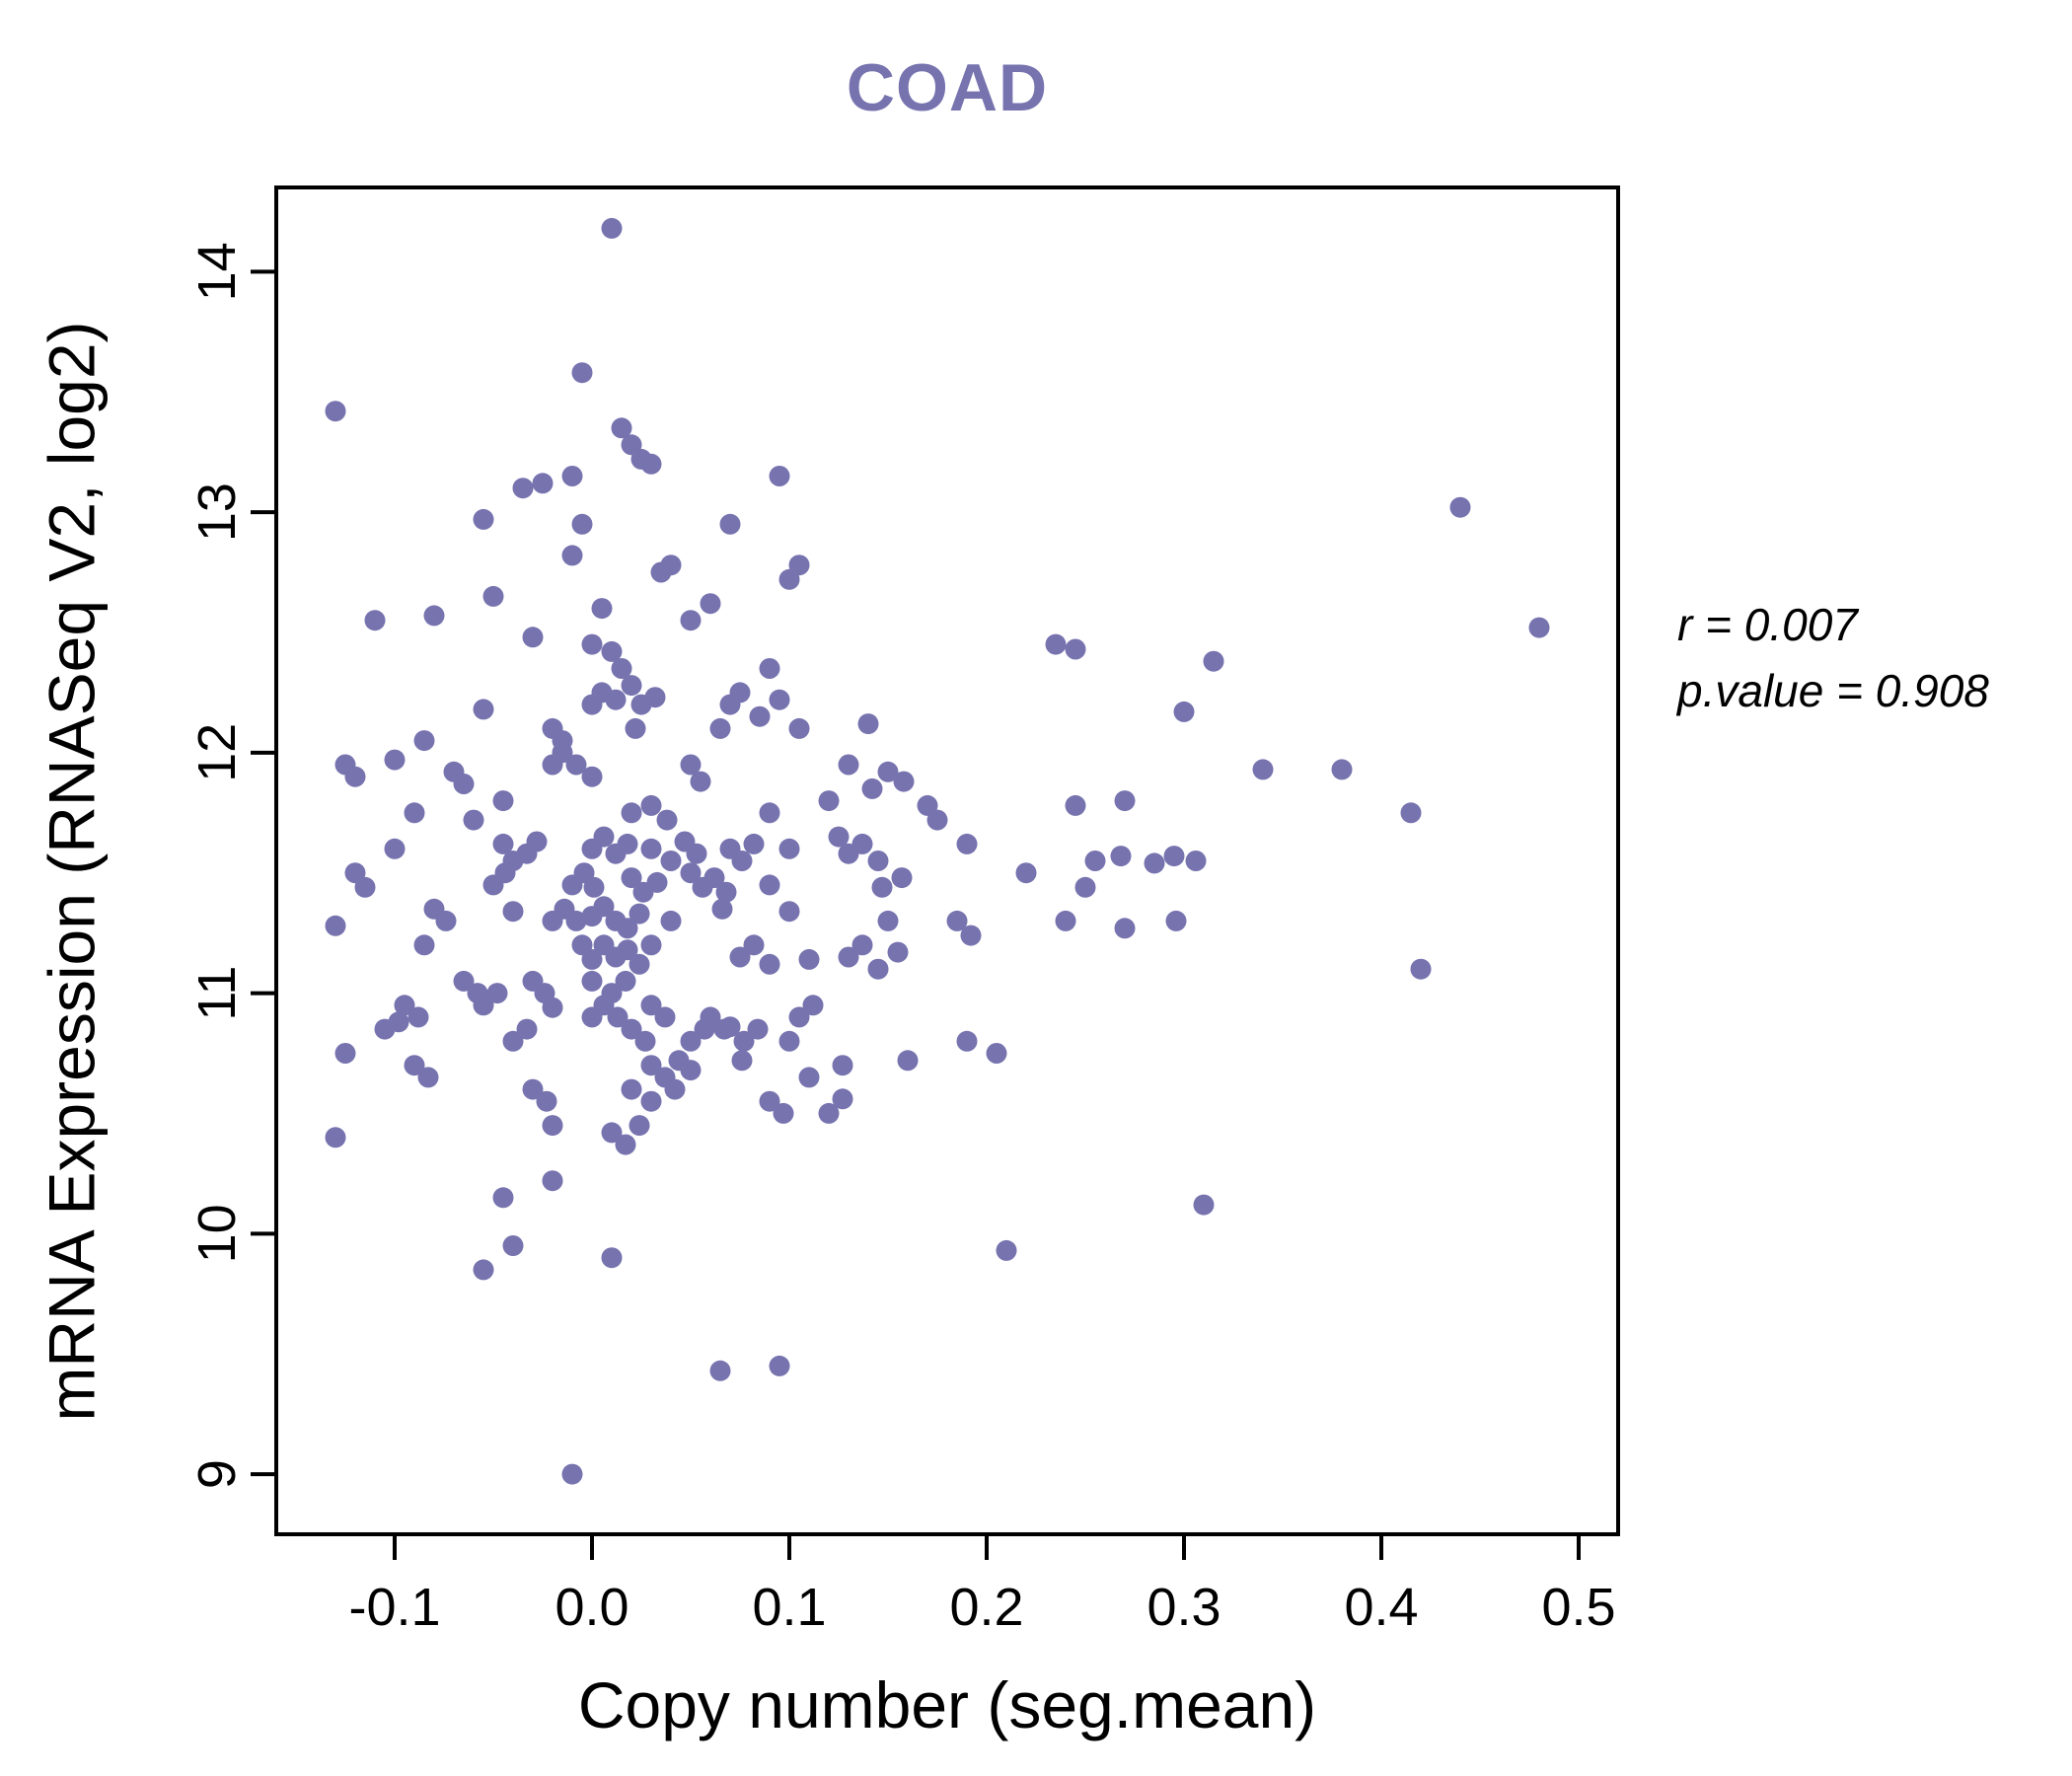 The height and width of the screenshot is (1776, 2072). What do you see at coordinates (948, 87) in the screenshot?
I see `chart-title: COAD` at bounding box center [948, 87].